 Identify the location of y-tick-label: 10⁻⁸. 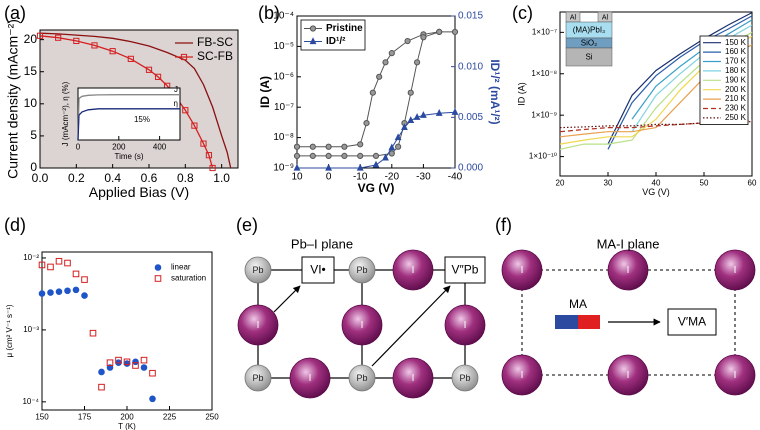
(283, 137).